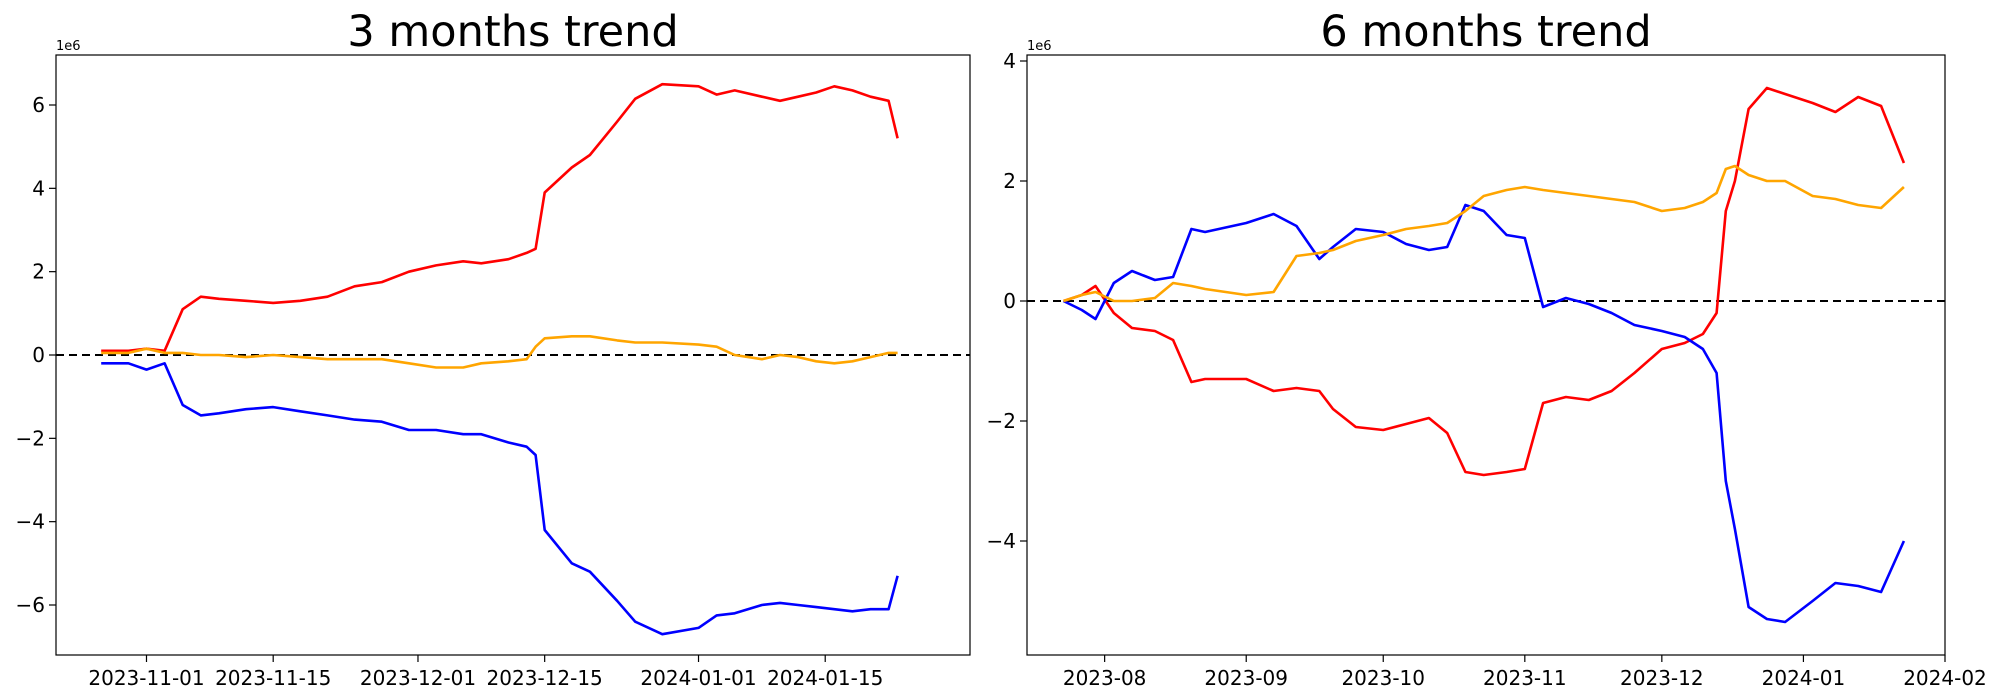 The width and height of the screenshot is (2000, 700). What do you see at coordinates (1105, 678) in the screenshot?
I see `x-tick-label: 2023-08` at bounding box center [1105, 678].